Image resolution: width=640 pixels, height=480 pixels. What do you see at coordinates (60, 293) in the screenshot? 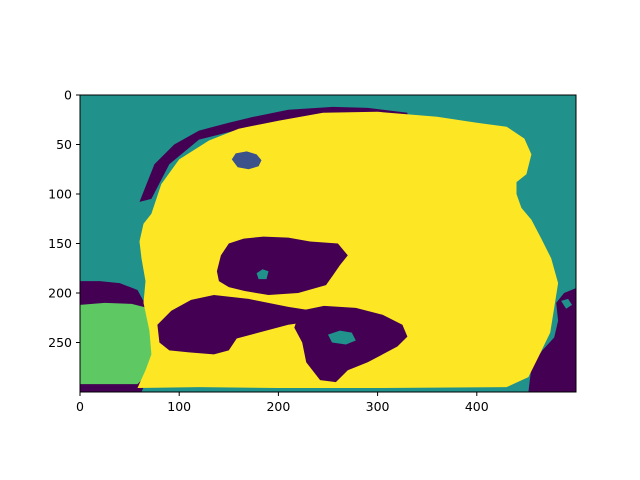
I see `y-tick-label: 200` at bounding box center [60, 293].